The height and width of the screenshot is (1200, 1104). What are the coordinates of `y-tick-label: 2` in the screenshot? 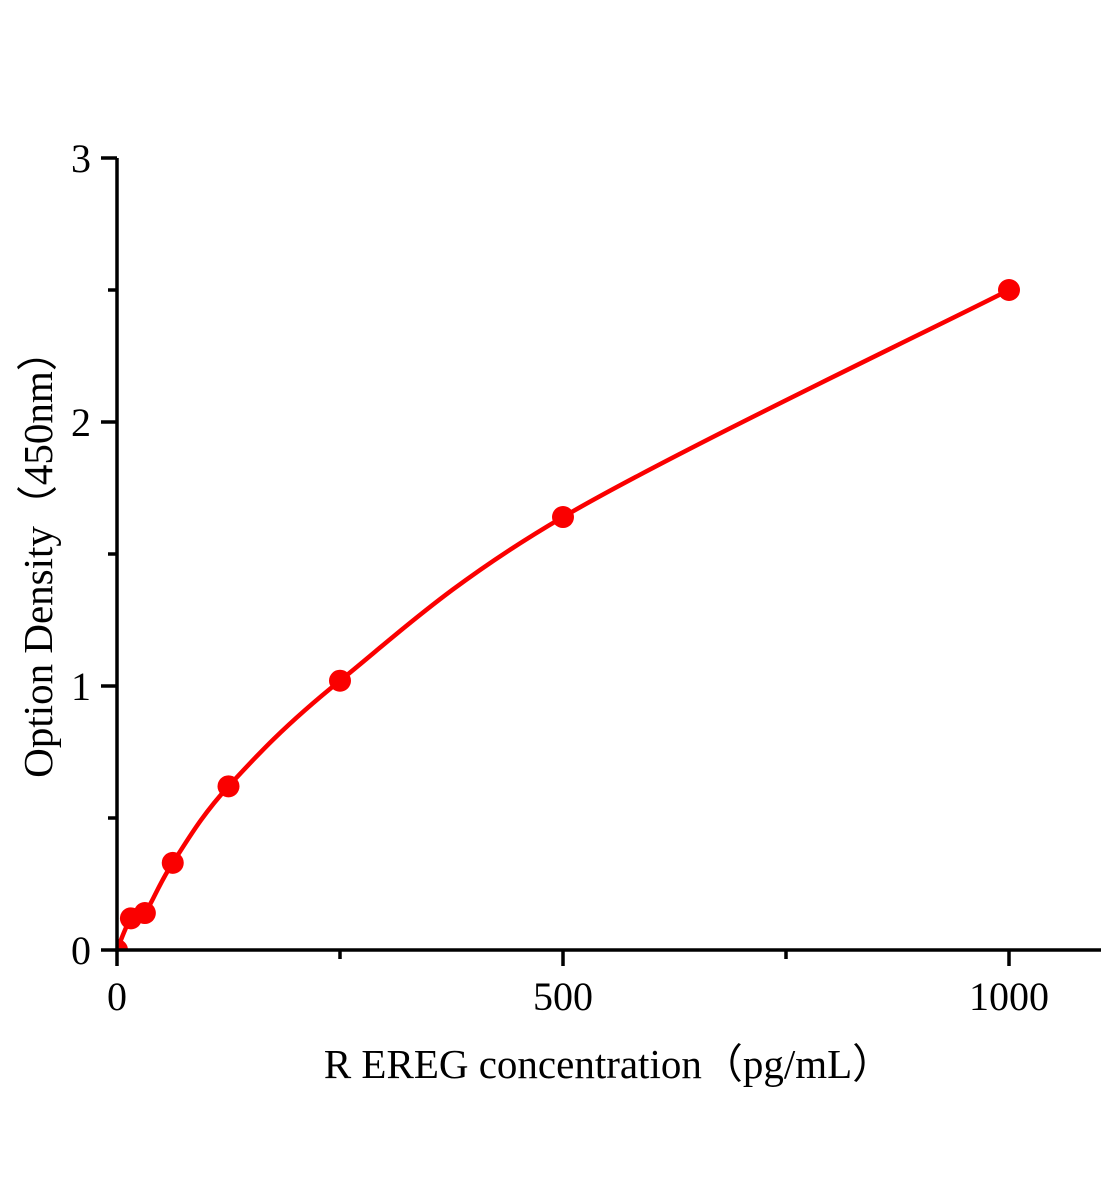 It's located at (81, 422).